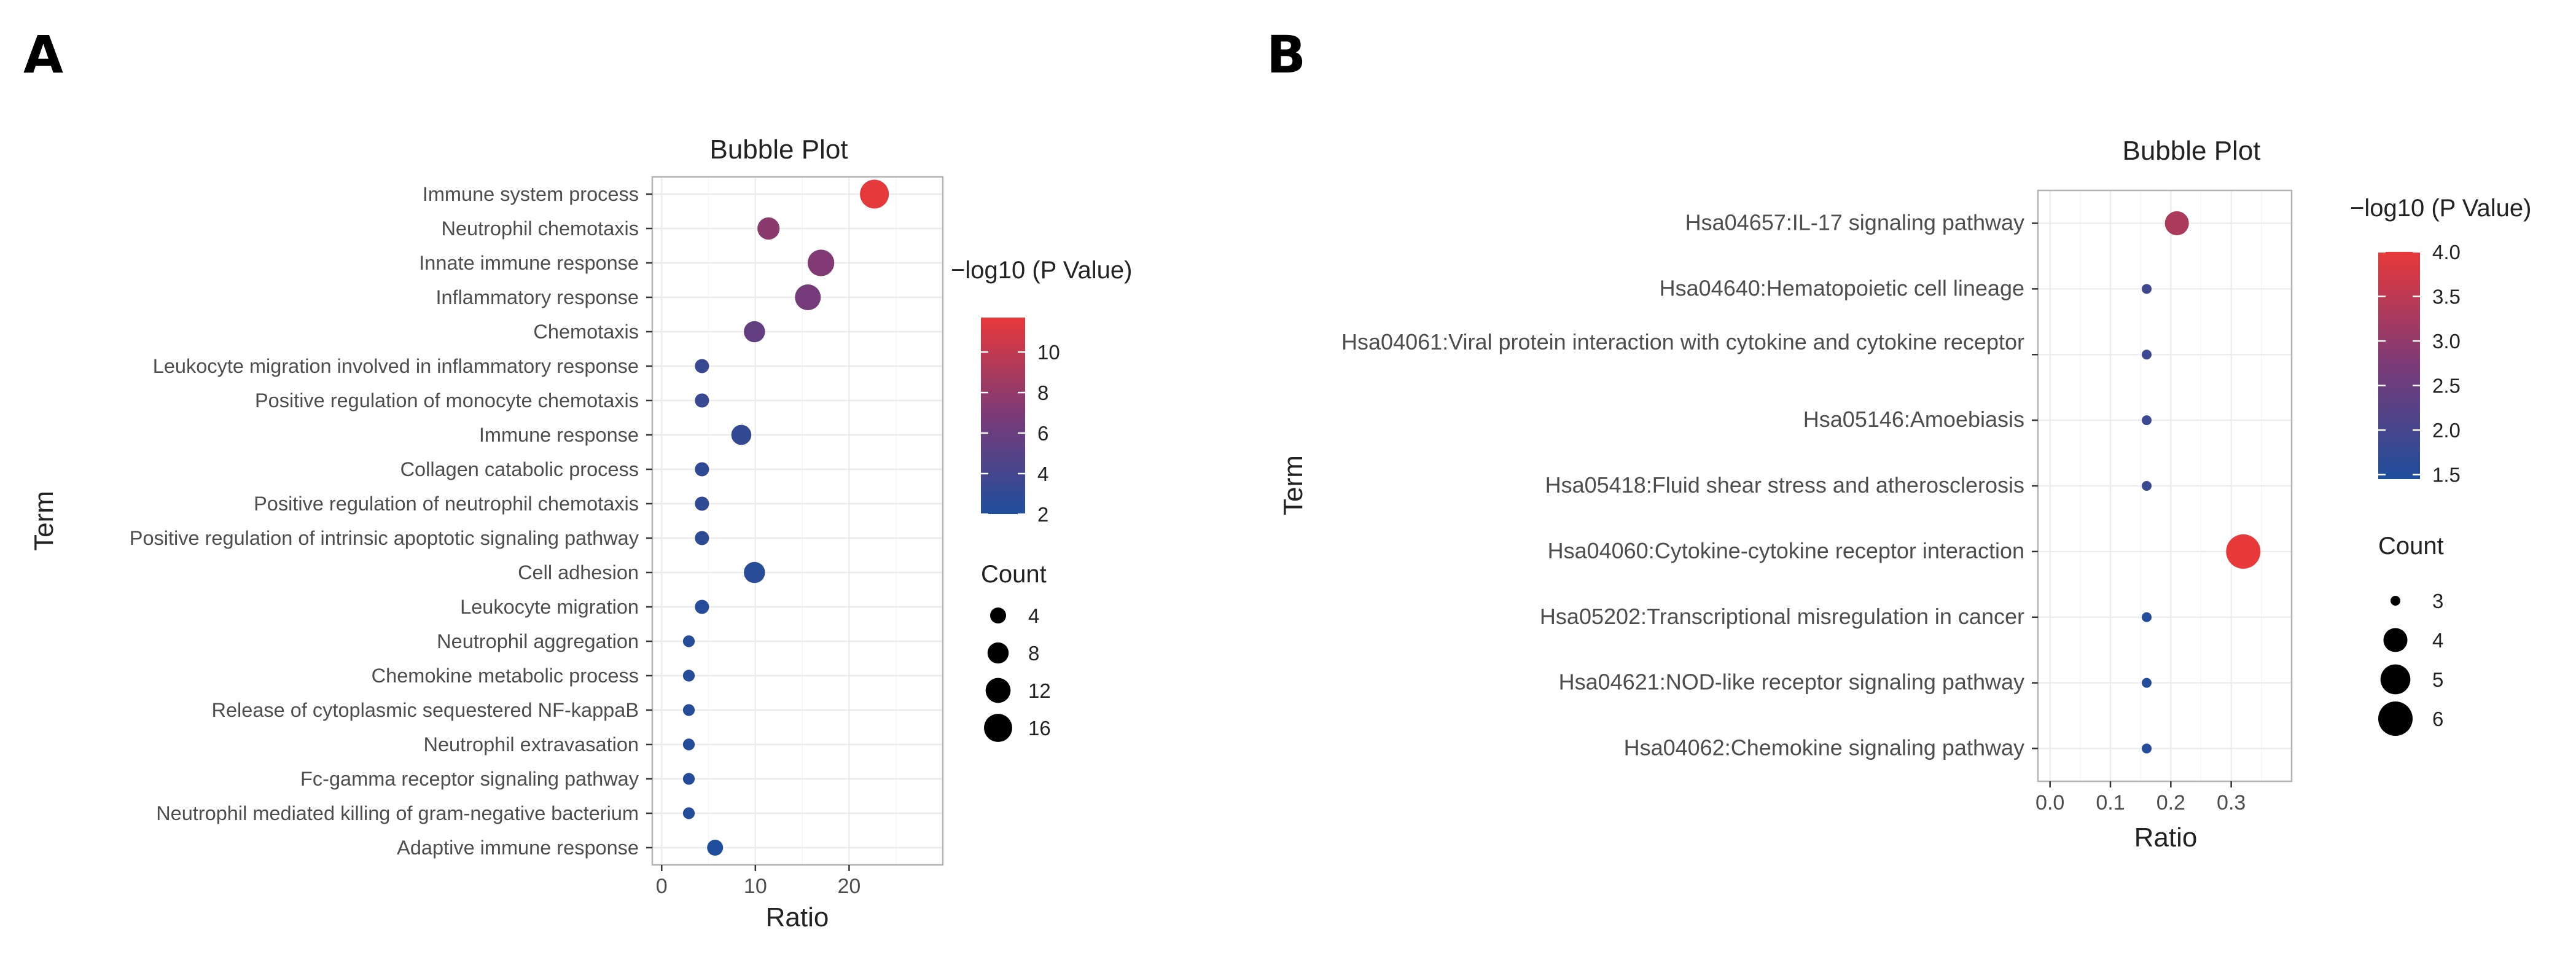  What do you see at coordinates (1913, 419) in the screenshot?
I see `term-label: Hsa05146:Amoebiasis` at bounding box center [1913, 419].